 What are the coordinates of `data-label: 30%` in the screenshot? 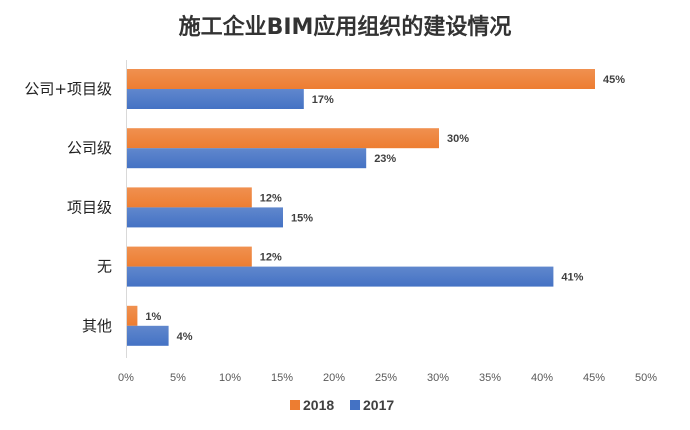 It's located at (458, 139).